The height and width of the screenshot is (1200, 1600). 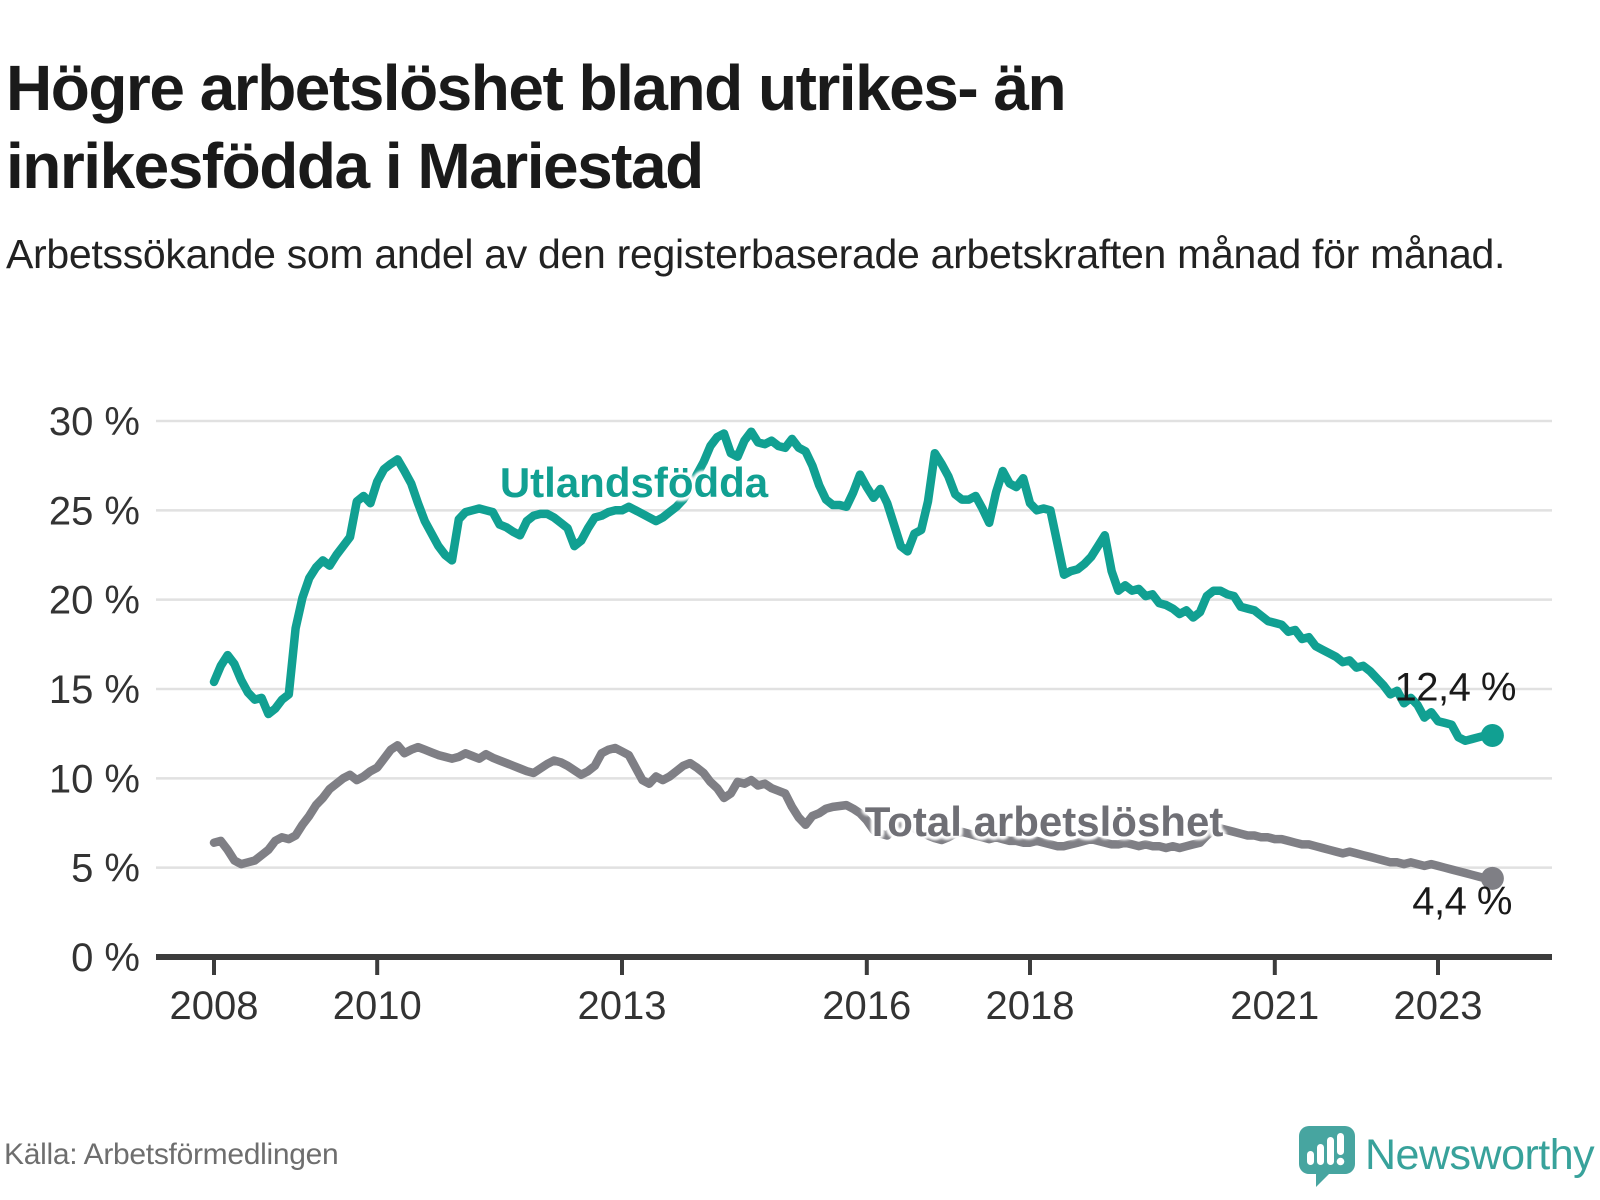 I want to click on newsworthy-logo: Newsworthy, so click(x=1447, y=1157).